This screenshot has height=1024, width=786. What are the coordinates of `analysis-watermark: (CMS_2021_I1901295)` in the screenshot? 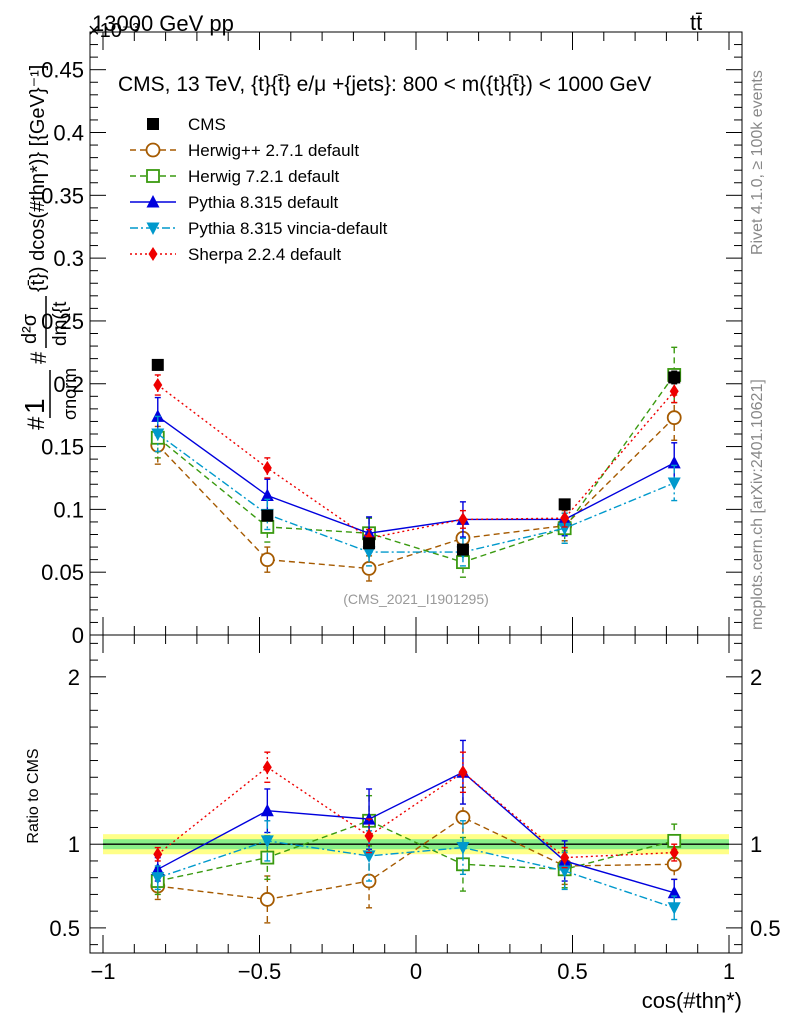 It's located at (416, 599).